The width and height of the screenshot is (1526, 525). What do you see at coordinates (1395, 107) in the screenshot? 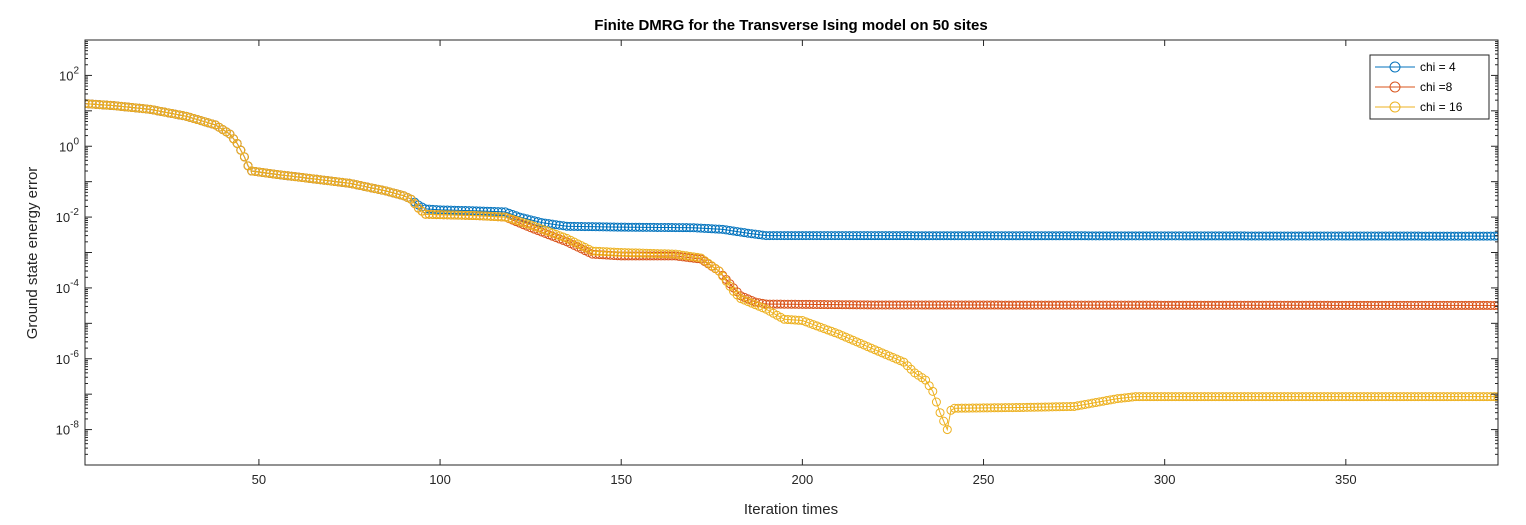
I see `legend-marker` at bounding box center [1395, 107].